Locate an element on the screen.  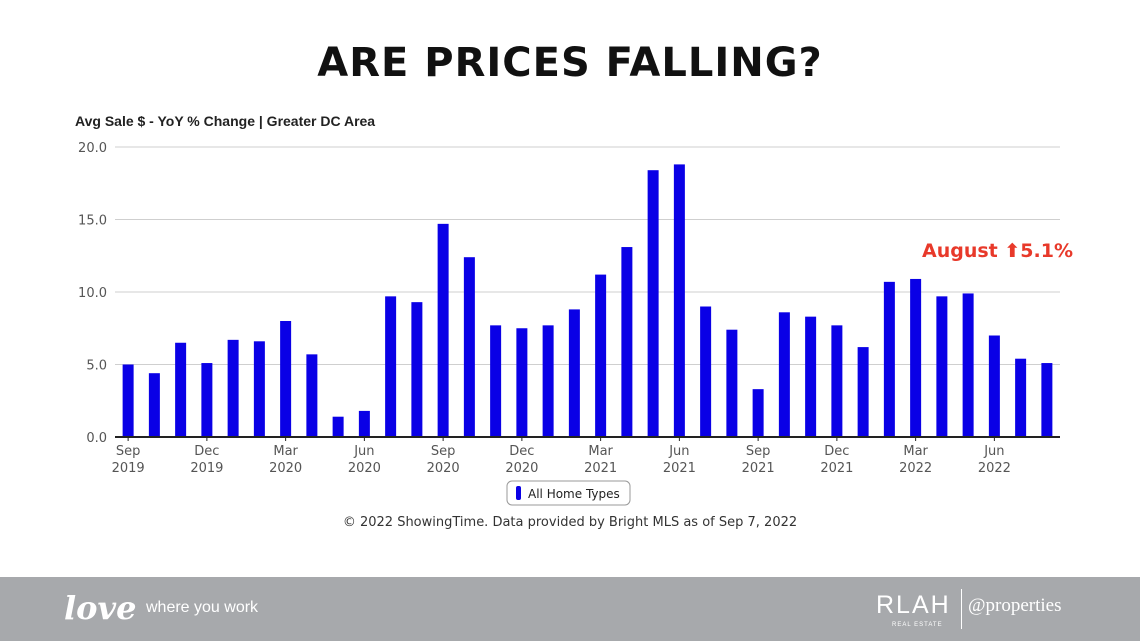
y-tick-label: 15.0 is located at coordinates (92, 221).